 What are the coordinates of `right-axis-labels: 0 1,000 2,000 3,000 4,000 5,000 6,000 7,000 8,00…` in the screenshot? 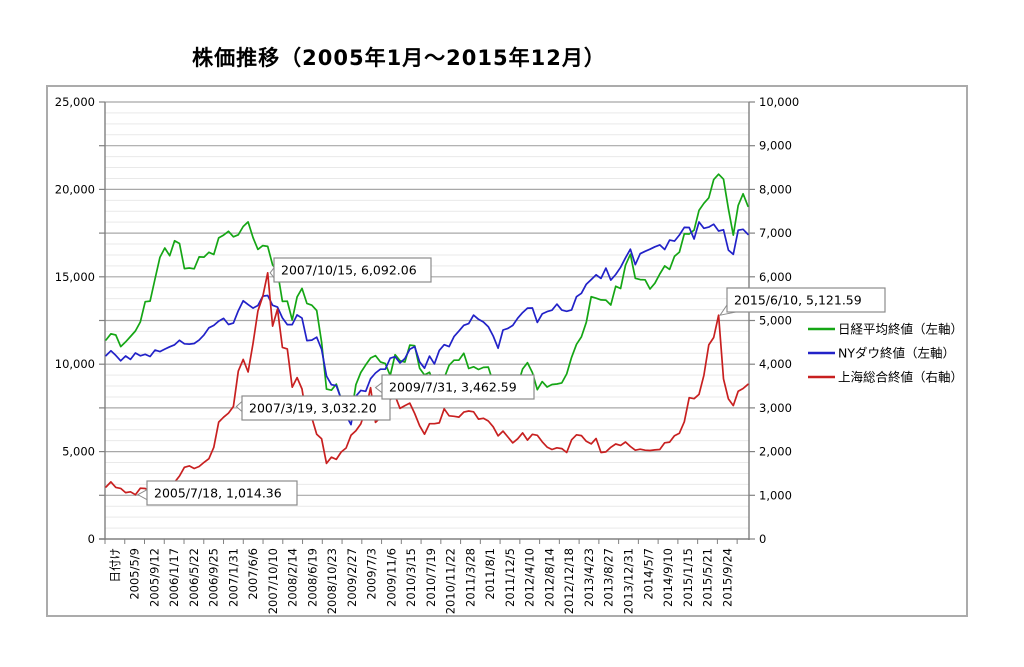 It's located at (774, 320).